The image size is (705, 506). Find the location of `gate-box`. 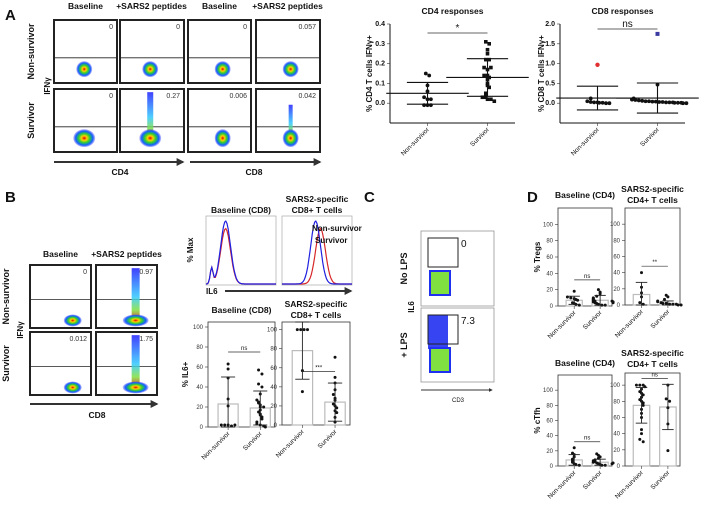

gate-box is located at coordinates (443, 329).